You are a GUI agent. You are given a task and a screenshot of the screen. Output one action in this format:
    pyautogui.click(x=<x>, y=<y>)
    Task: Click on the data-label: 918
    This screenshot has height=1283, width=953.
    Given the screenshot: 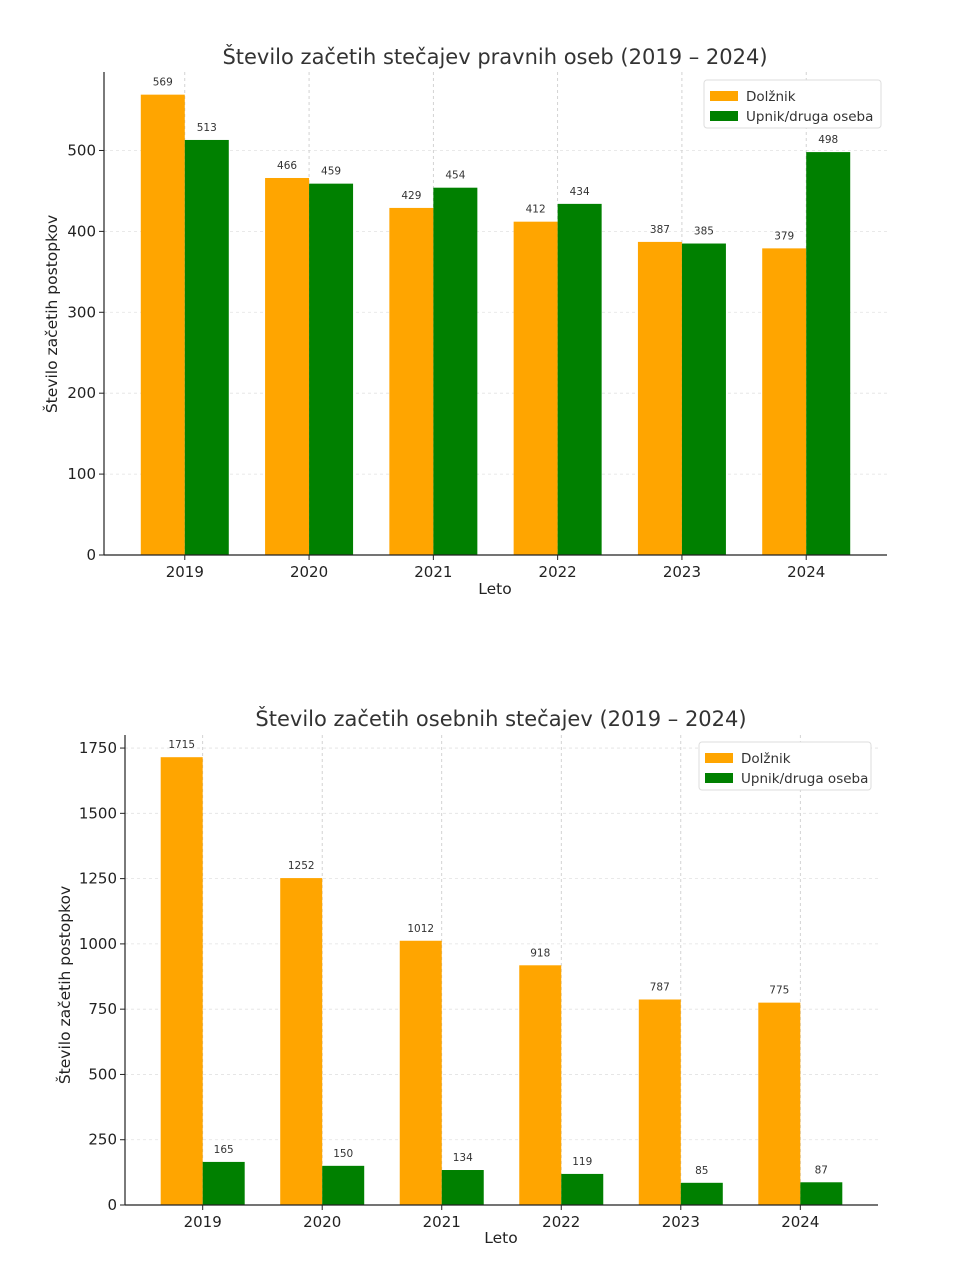 What is the action you would take?
    pyautogui.click(x=540, y=953)
    